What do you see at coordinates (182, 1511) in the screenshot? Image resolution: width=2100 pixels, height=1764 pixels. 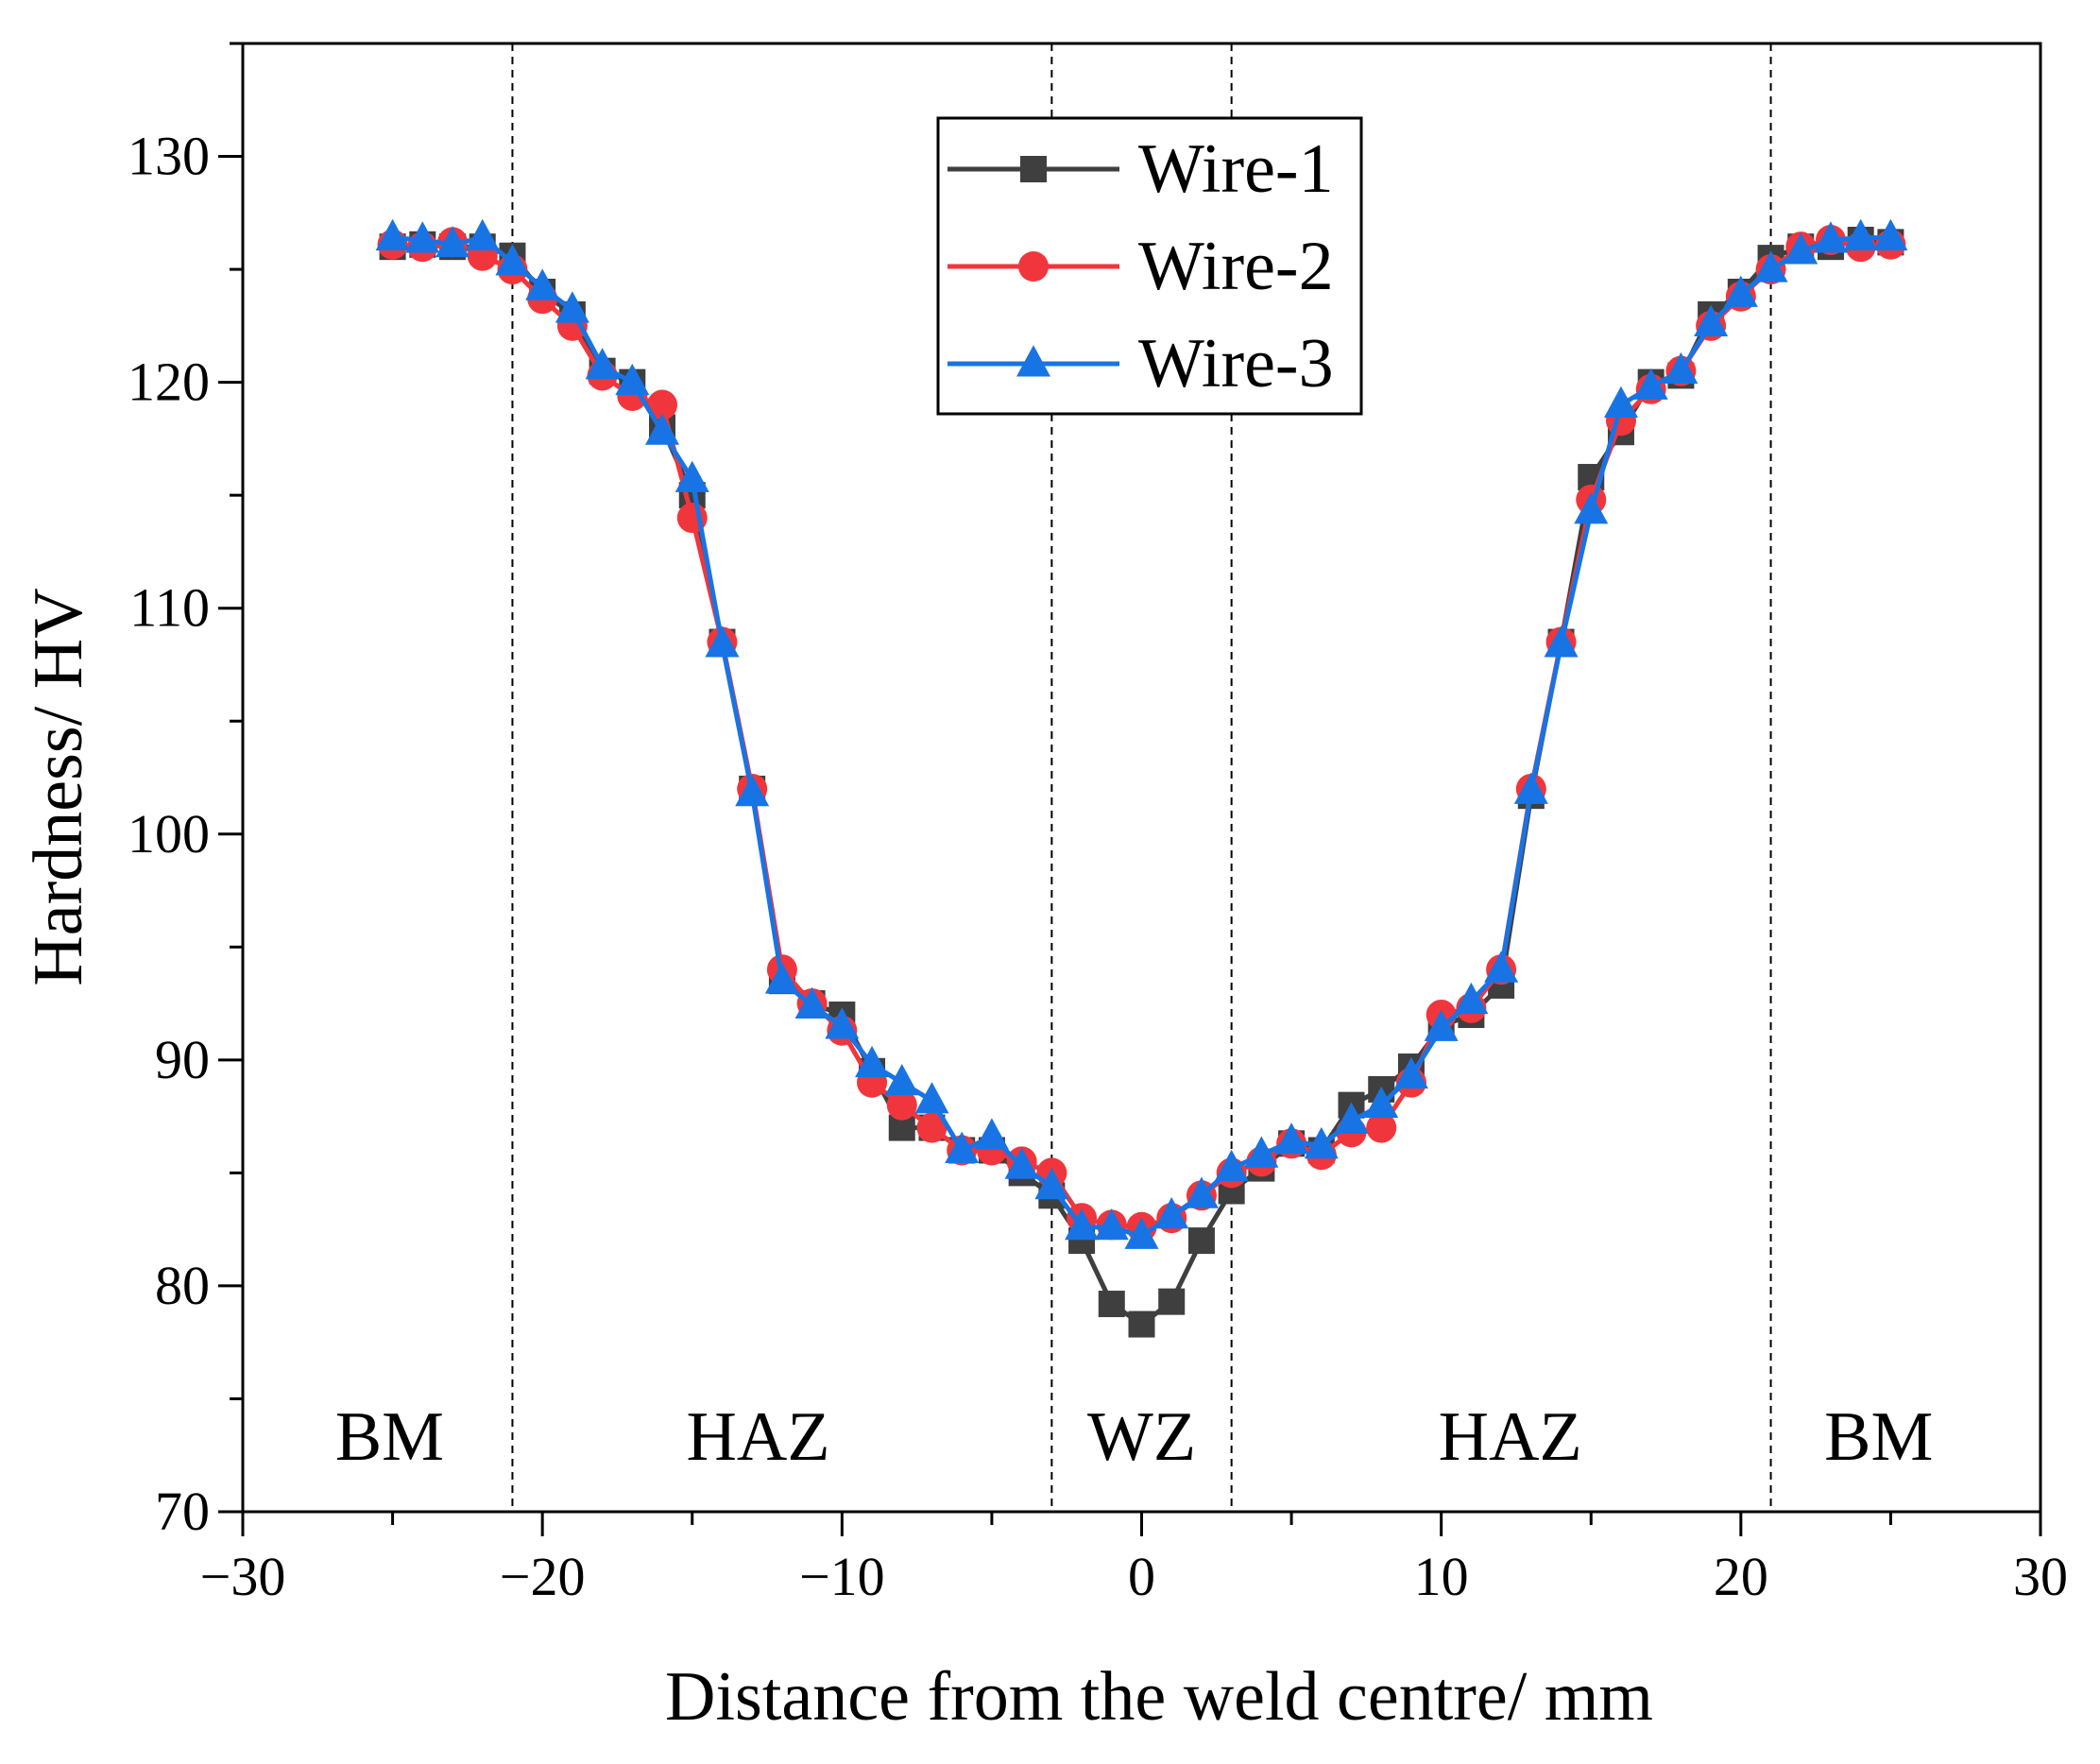 I see `y-tick-label: 70` at bounding box center [182, 1511].